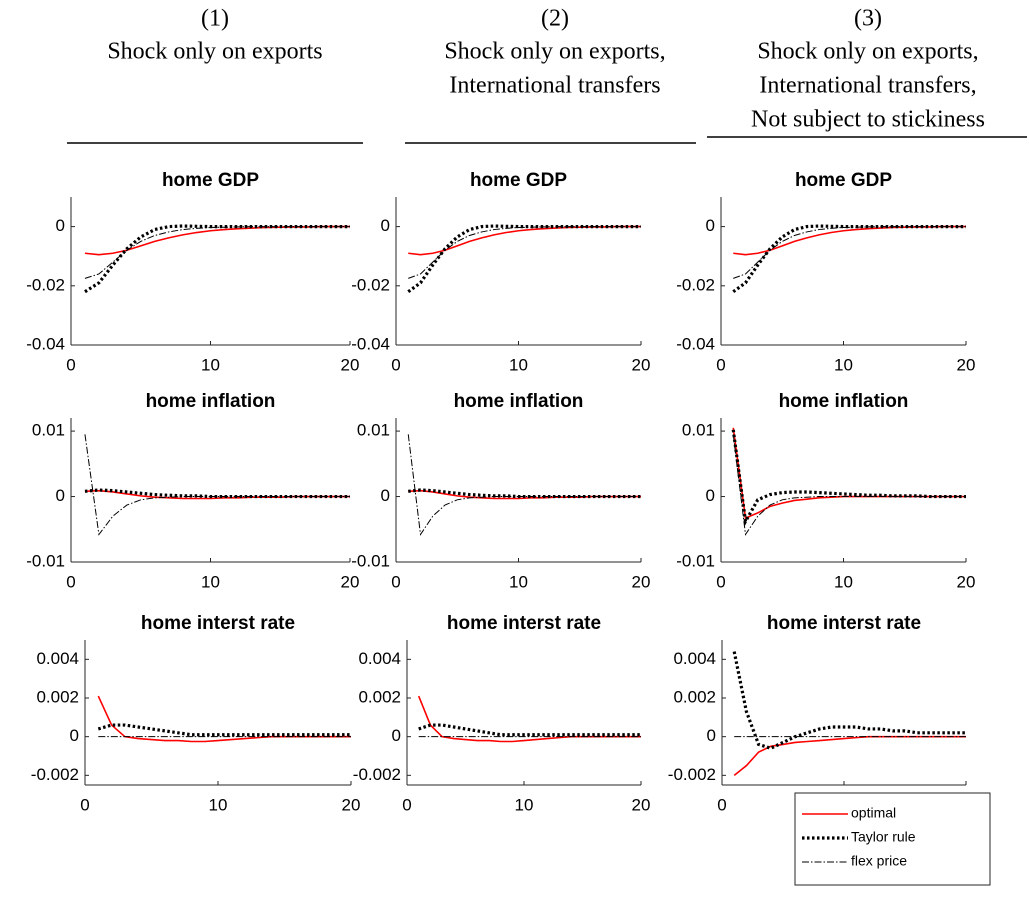 The width and height of the screenshot is (1029, 924). I want to click on column-number: (2), so click(555, 19).